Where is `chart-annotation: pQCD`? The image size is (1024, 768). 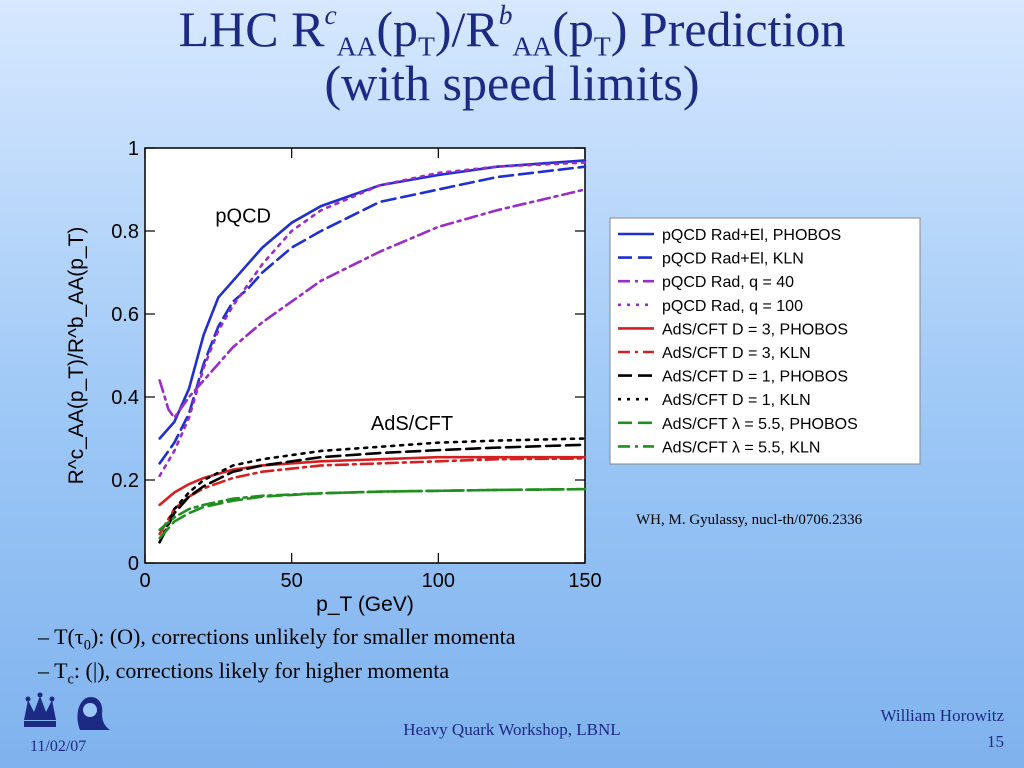 chart-annotation: pQCD is located at coordinates (243, 217).